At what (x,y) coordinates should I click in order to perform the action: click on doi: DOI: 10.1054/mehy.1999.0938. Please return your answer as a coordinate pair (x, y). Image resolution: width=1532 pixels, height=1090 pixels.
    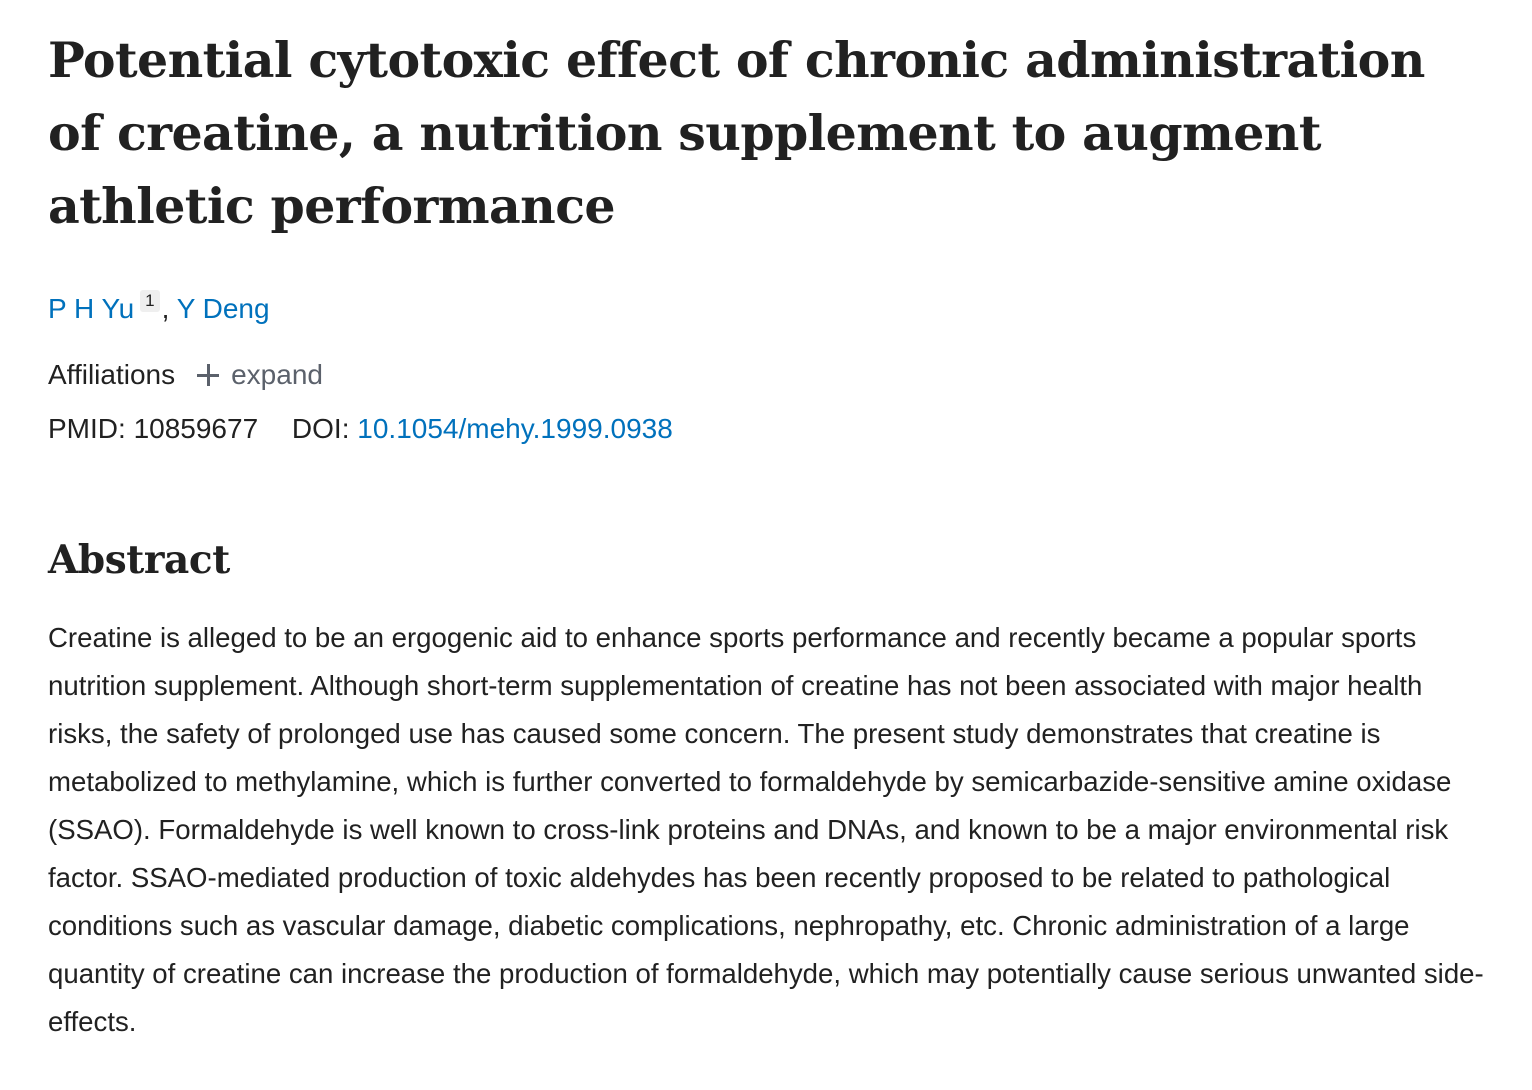
    Looking at the image, I should click on (482, 429).